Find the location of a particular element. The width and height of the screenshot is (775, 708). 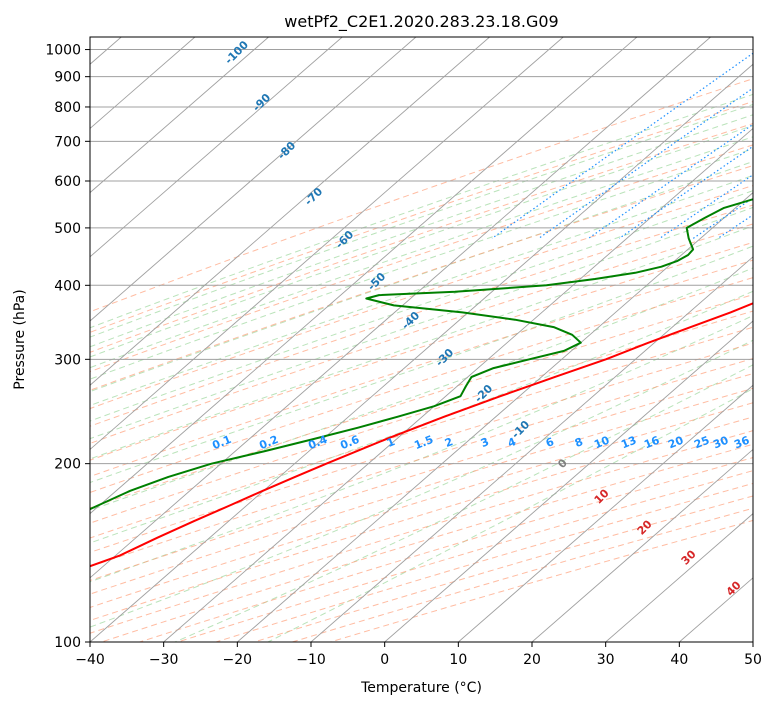

x-tick-label: 30 is located at coordinates (606, 660).